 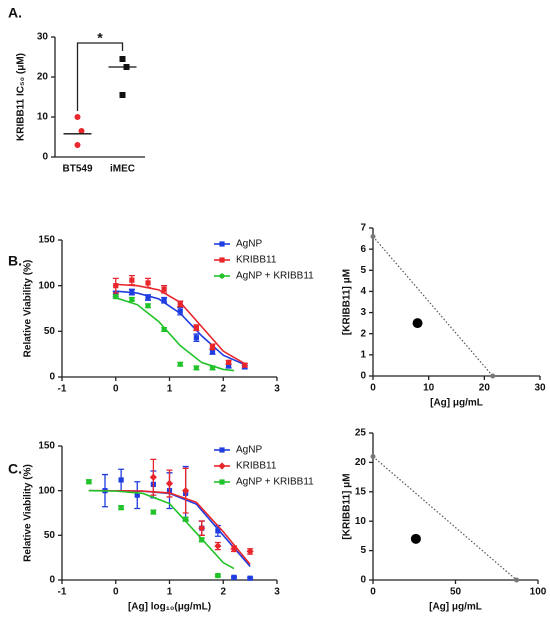 What do you see at coordinates (277, 592) in the screenshot?
I see `x-tick-label: 3` at bounding box center [277, 592].